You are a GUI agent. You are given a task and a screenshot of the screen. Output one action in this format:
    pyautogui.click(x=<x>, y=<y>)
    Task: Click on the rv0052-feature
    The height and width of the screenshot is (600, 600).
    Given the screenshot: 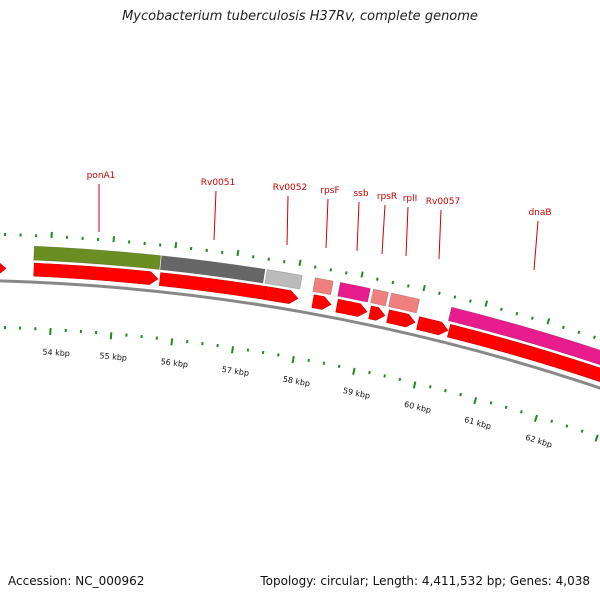 What is the action you would take?
    pyautogui.click(x=283, y=279)
    